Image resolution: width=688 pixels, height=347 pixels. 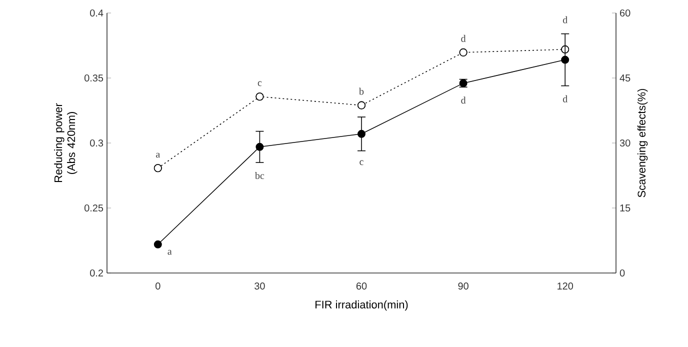 I want to click on y-tick-label: 0.4, so click(x=97, y=13).